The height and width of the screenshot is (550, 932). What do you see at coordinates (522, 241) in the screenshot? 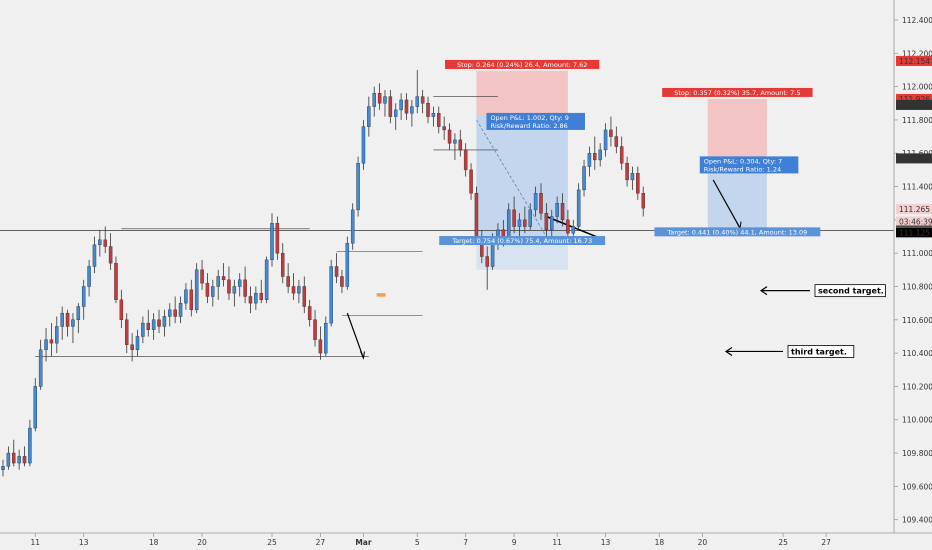
I see `target-label-box` at bounding box center [522, 241].